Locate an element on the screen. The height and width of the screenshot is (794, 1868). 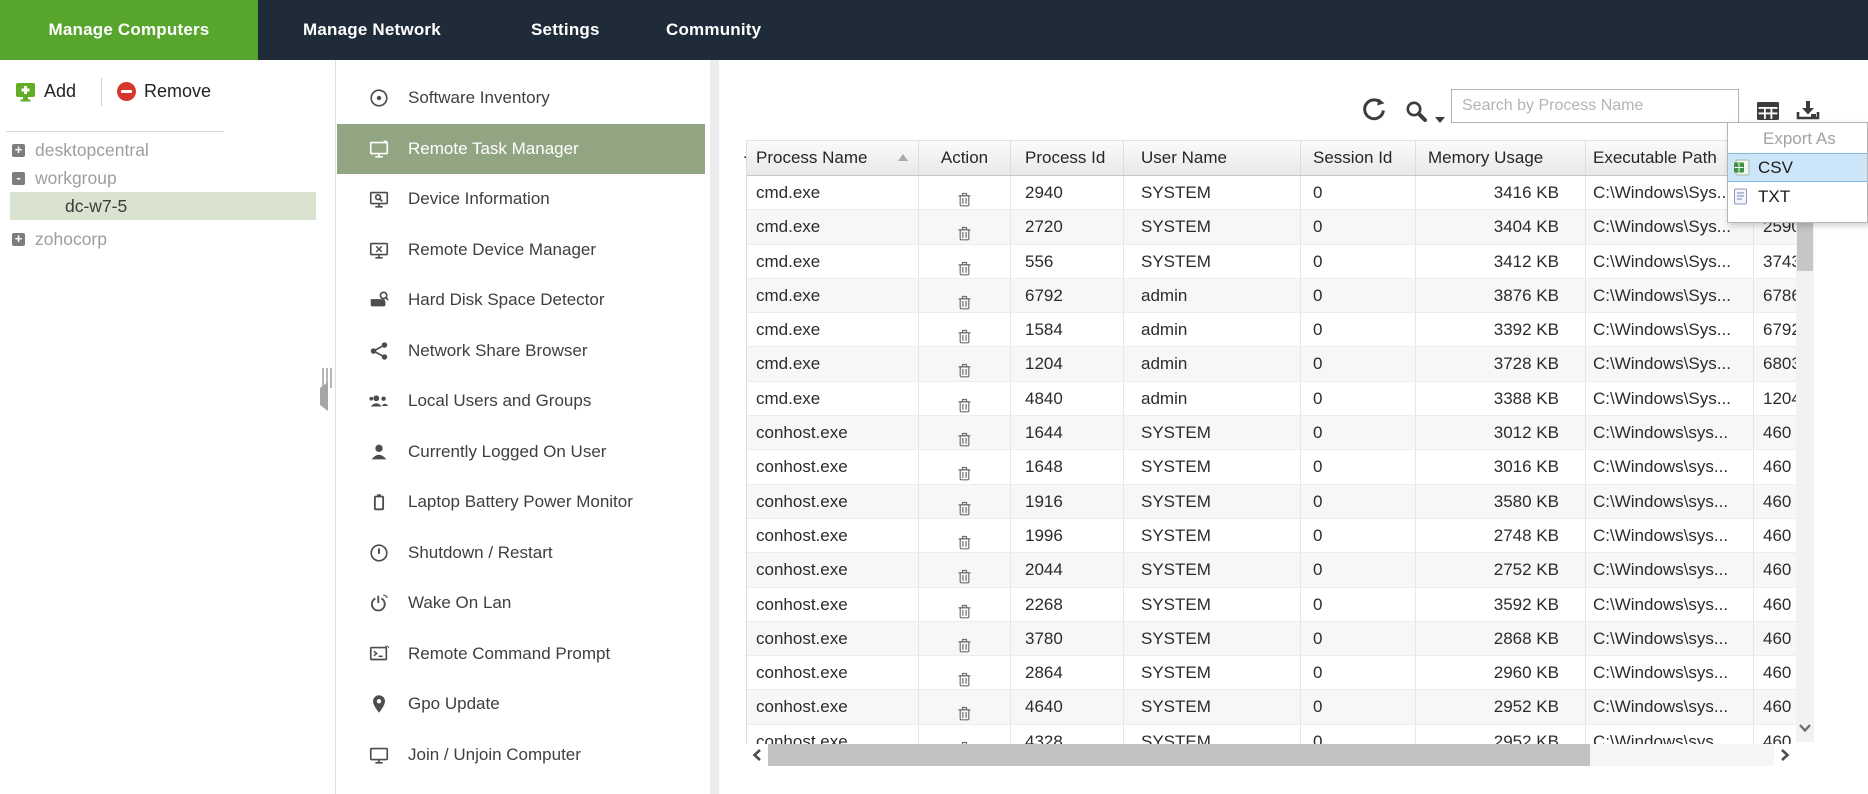
horizontal-scrollbar is located at coordinates (1271, 755).